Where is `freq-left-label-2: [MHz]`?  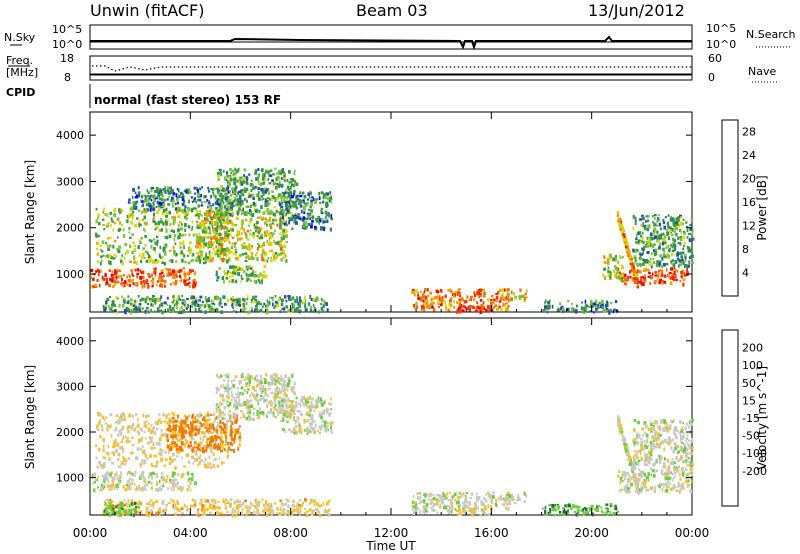 freq-left-label-2: [MHz] is located at coordinates (22, 72).